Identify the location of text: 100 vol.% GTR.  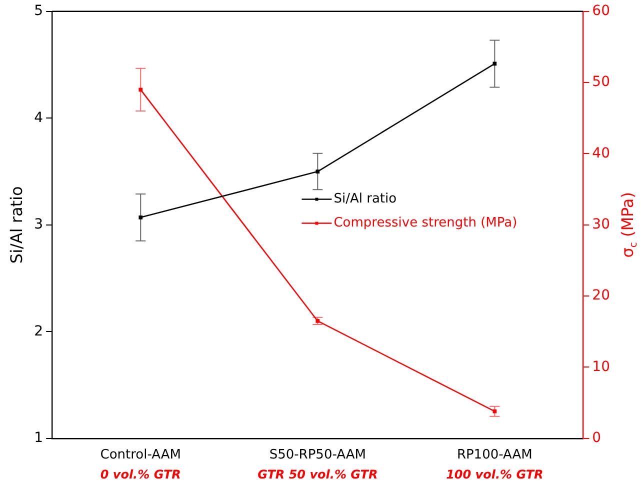
(495, 475).